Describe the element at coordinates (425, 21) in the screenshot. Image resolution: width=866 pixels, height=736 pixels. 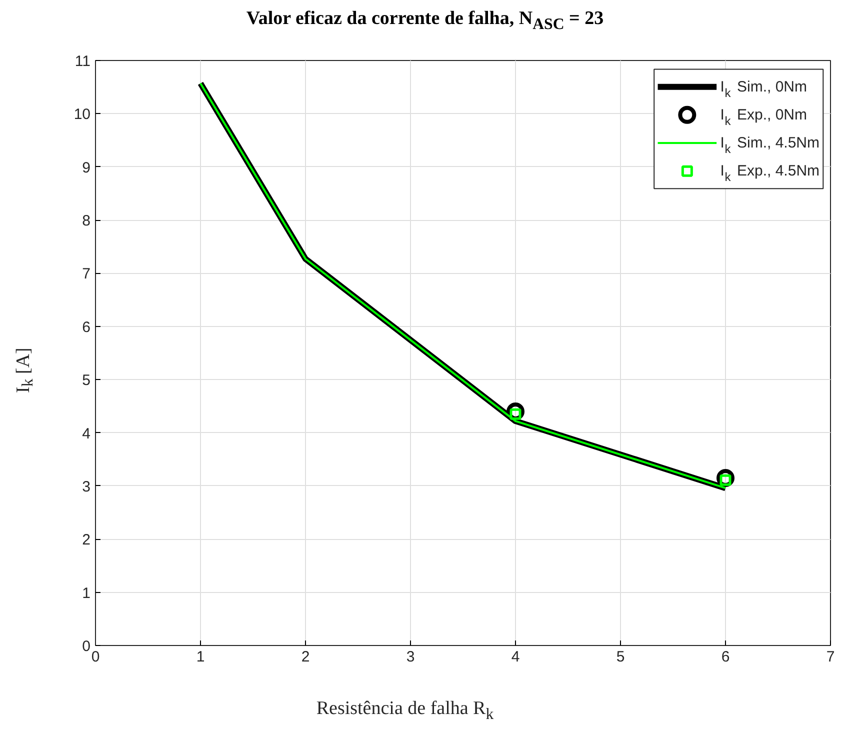
I see `chart-title: Valor eficaz da corrente de falha, N$_{ASC}$ = 23` at that location.